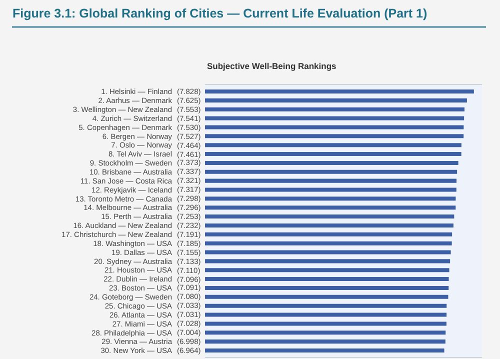 Image resolution: width=500 pixels, height=359 pixels. What do you see at coordinates (272, 66) in the screenshot?
I see `chart-subtitle: Subjective Well-Being Rankings` at bounding box center [272, 66].